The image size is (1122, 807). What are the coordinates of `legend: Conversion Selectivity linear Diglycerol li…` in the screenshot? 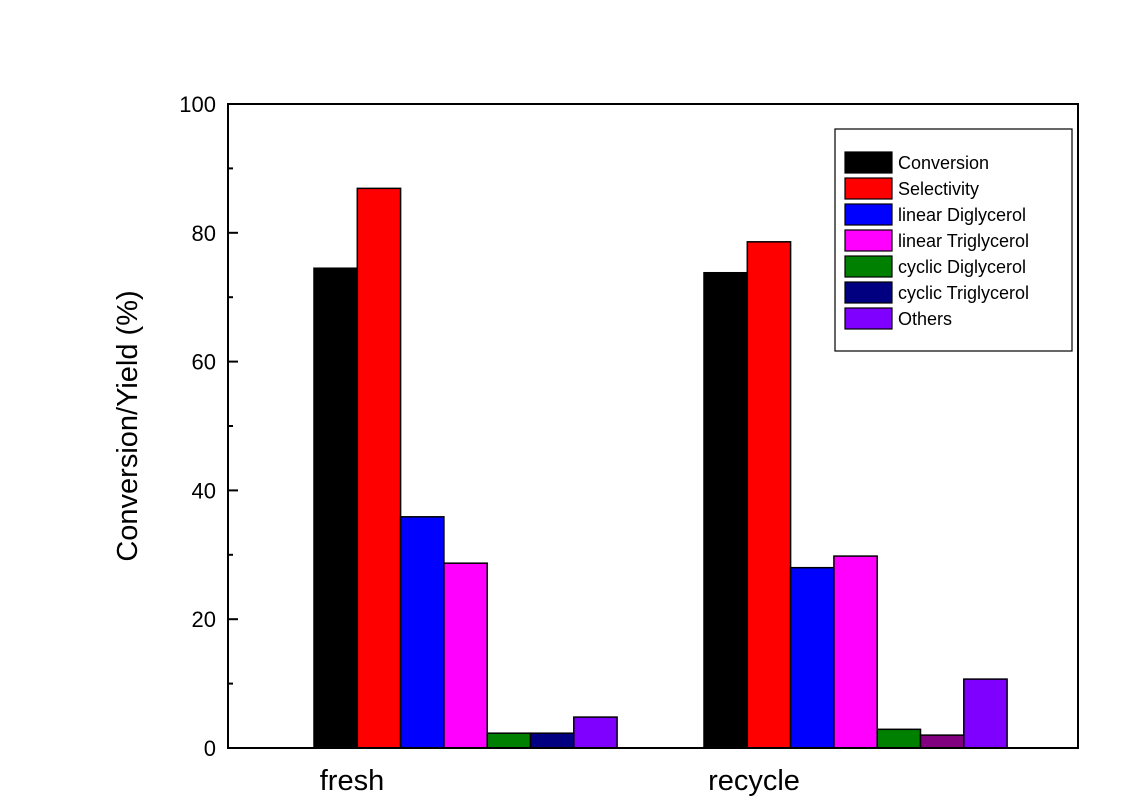 It's located at (953, 240).